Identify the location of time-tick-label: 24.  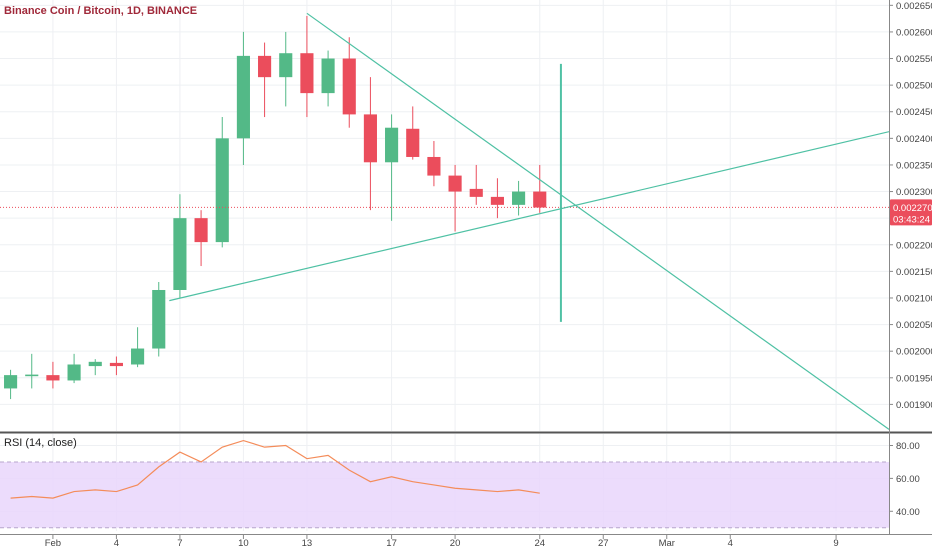
(539, 543).